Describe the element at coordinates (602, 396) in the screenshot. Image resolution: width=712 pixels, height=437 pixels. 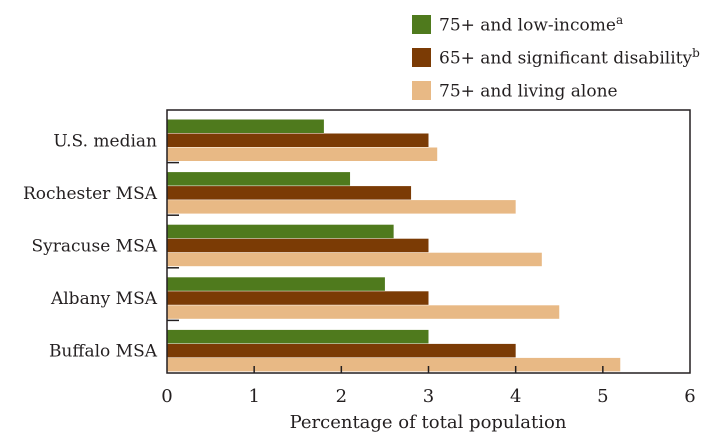
I see `x-tick-label-5: 5` at that location.